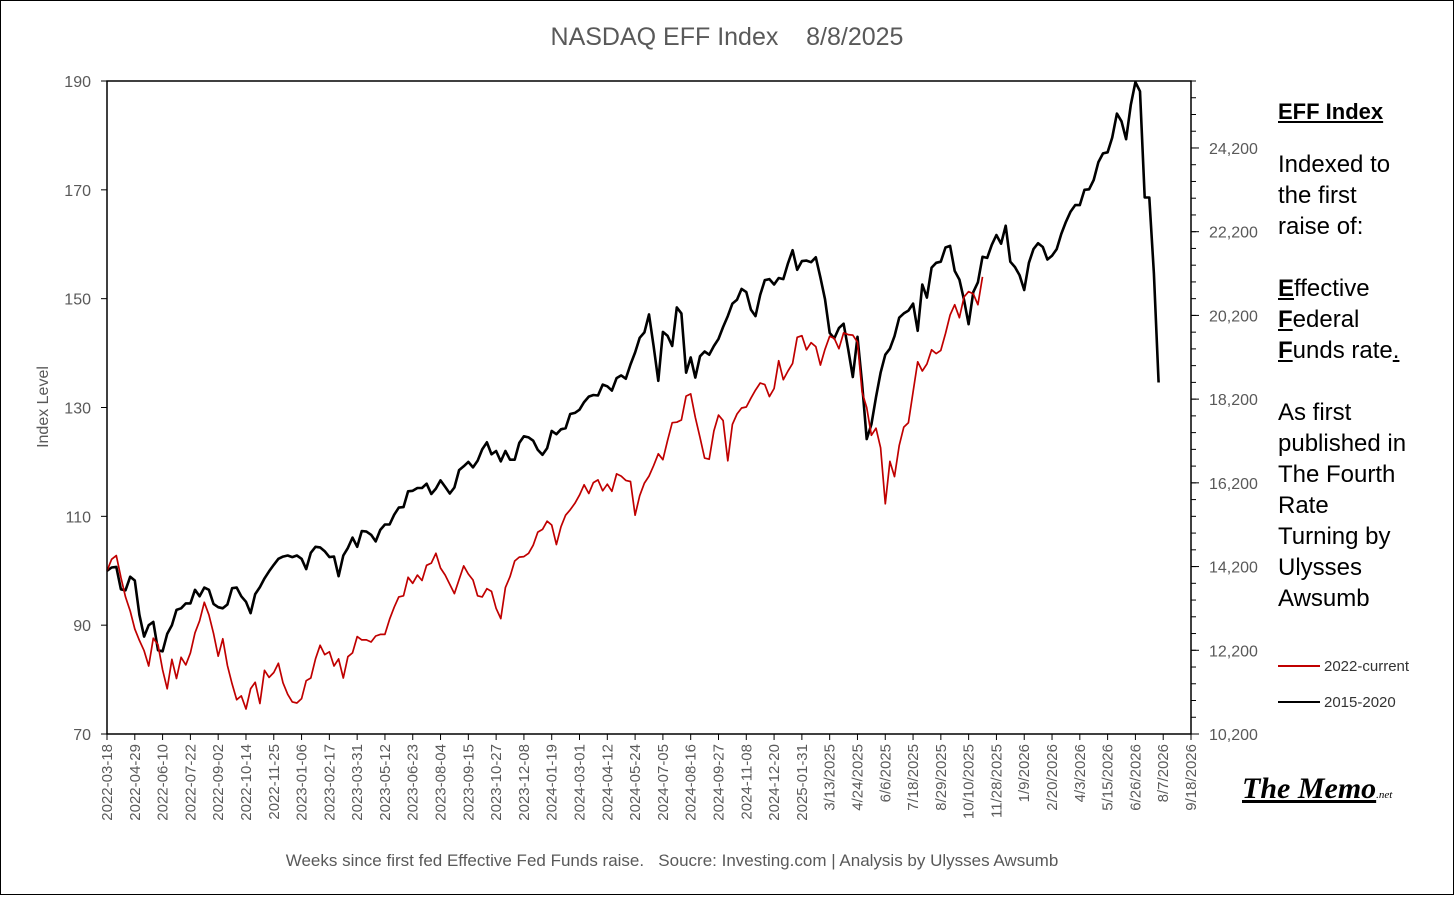 This screenshot has height=897, width=1456. I want to click on x-tick-label: 2023-02-17, so click(329, 782).